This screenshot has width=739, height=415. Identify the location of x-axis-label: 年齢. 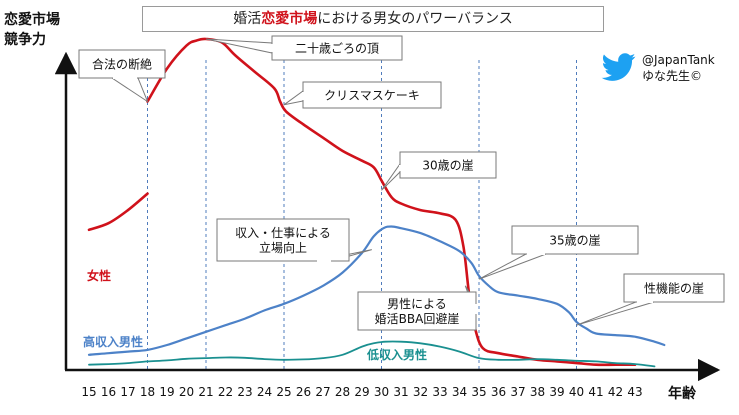
(682, 394).